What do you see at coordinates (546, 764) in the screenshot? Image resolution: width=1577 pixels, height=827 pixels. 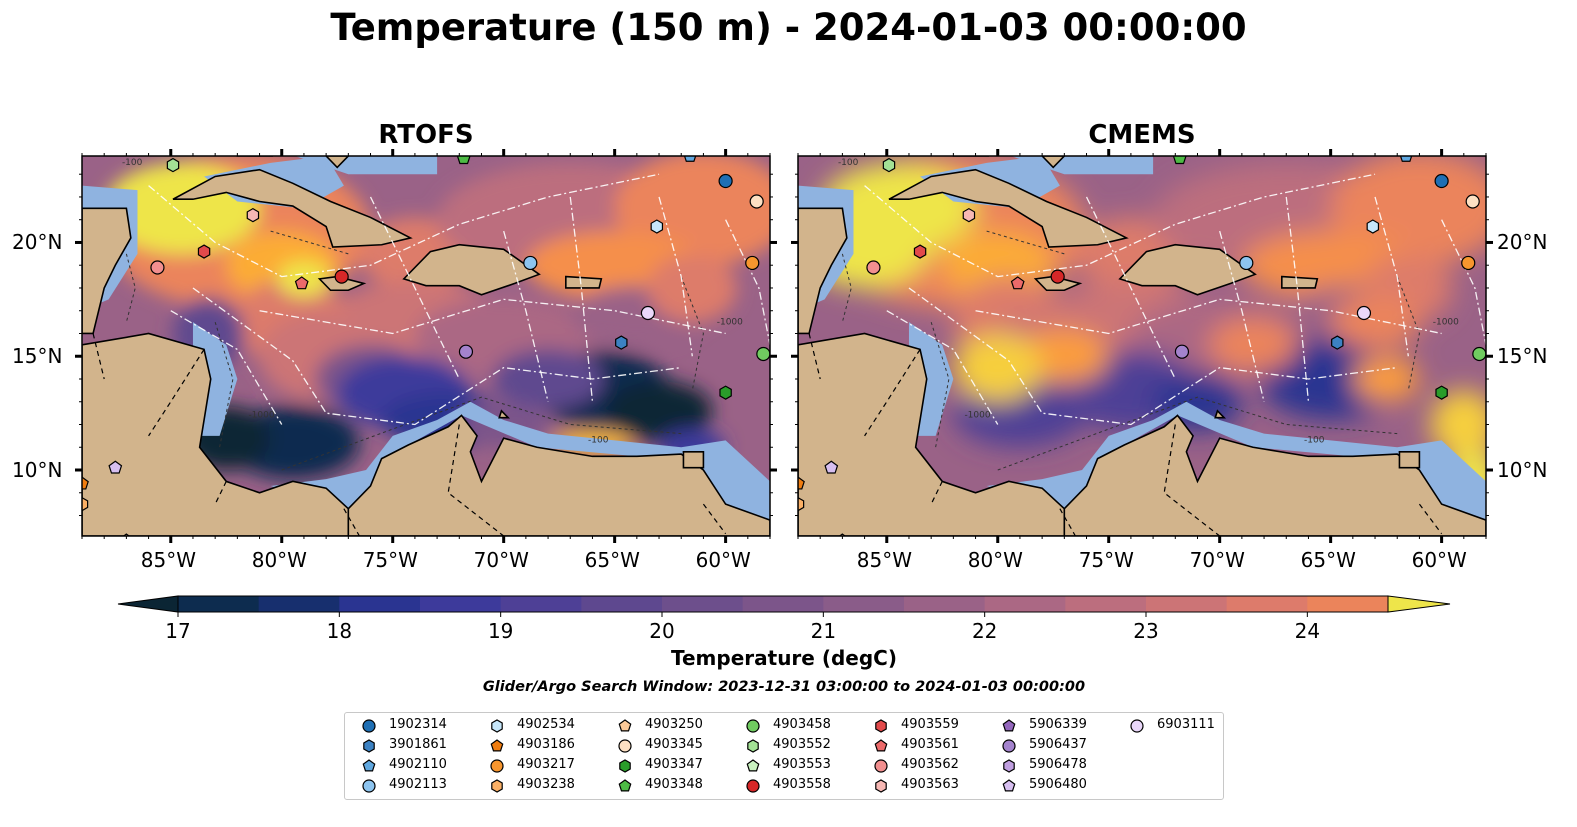 I see `legend-label: 4903217` at bounding box center [546, 764].